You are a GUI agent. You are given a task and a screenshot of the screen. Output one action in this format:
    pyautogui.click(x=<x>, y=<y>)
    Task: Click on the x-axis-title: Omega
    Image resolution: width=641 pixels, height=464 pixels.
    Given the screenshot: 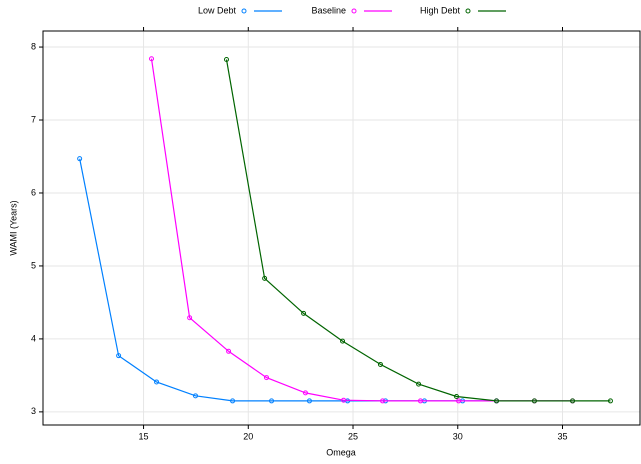 What is the action you would take?
    pyautogui.click(x=341, y=452)
    